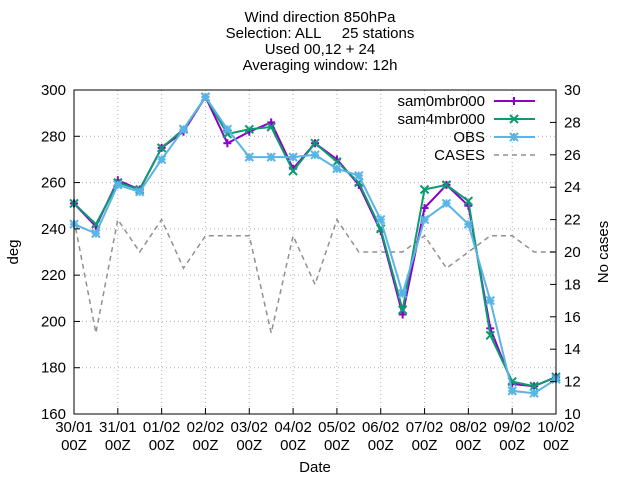 This screenshot has width=640, height=480. Describe the element at coordinates (249, 427) in the screenshot. I see `x-tick-label: 03/02` at that location.